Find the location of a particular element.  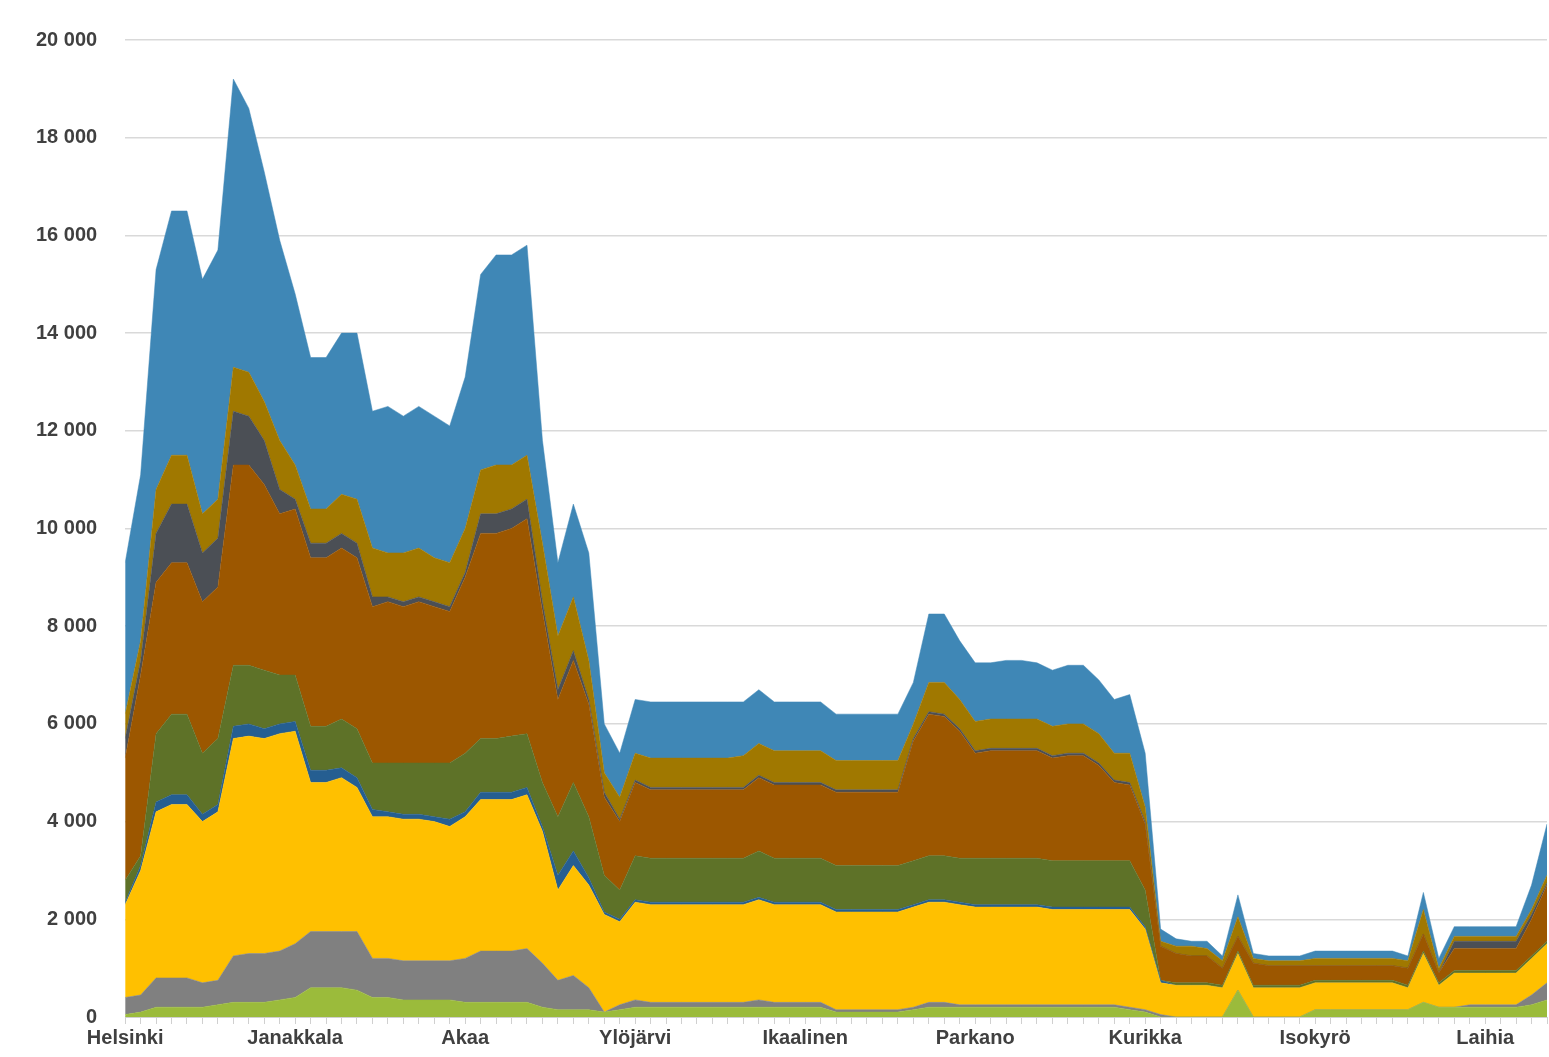

y-tick-label: 8 000 is located at coordinates (72, 624).